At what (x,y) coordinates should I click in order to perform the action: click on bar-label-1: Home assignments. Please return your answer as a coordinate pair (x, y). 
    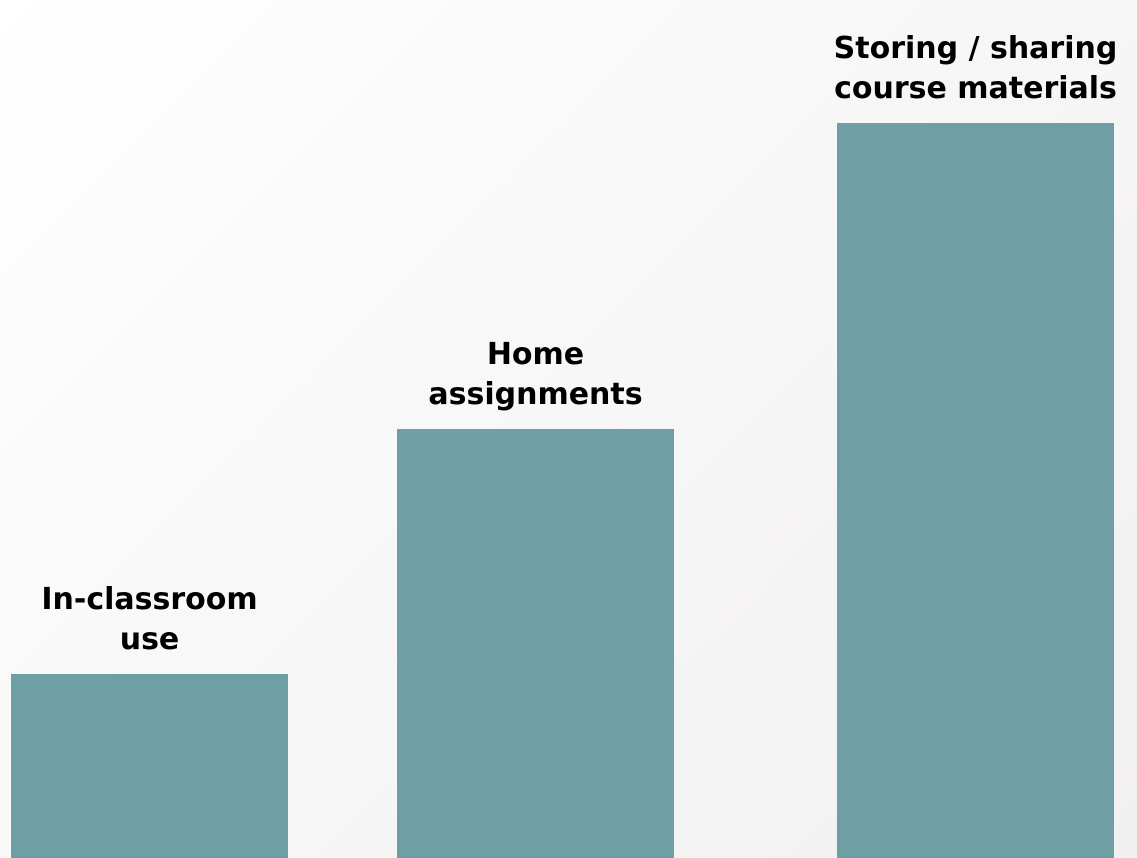
    Looking at the image, I should click on (535, 374).